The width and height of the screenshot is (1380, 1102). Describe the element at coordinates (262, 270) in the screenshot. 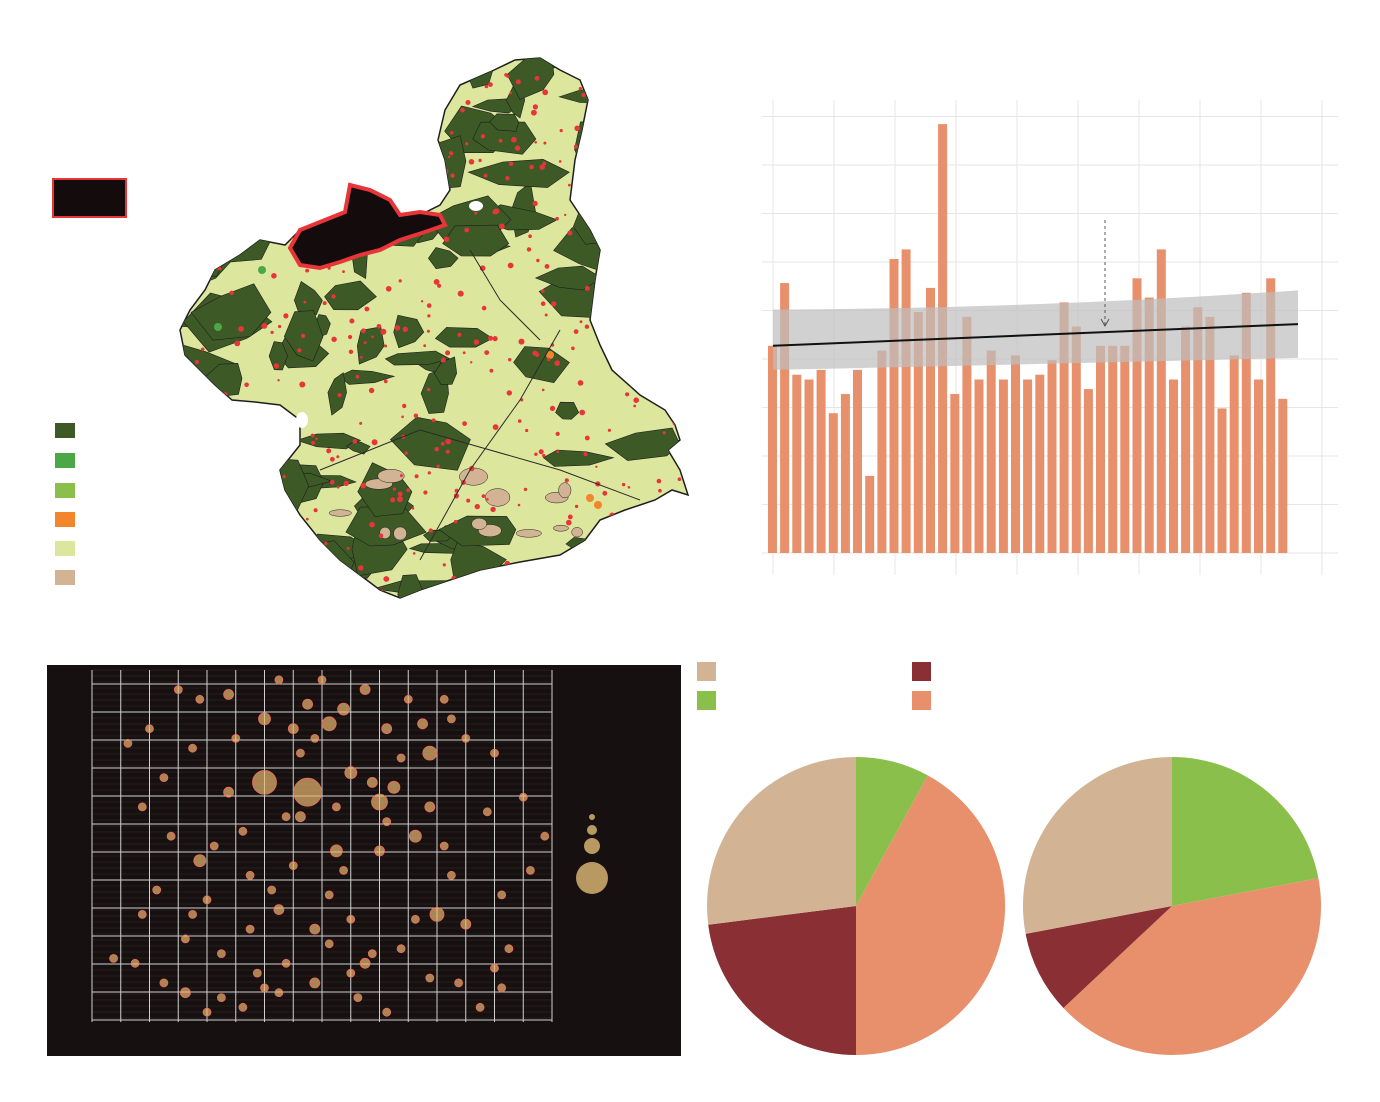

I see `forest-green-patch` at that location.